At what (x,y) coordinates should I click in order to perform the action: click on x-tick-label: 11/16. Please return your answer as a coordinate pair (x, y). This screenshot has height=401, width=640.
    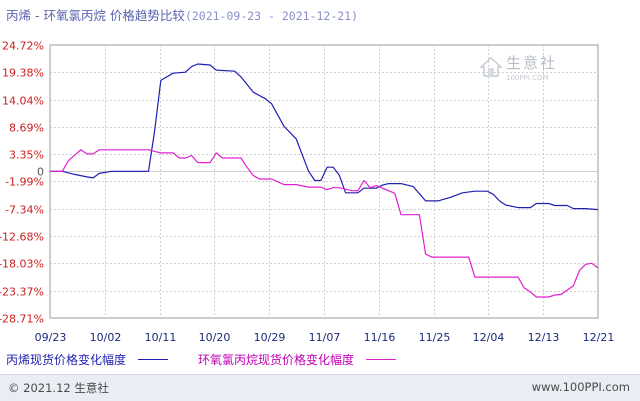
    Looking at the image, I should click on (380, 337).